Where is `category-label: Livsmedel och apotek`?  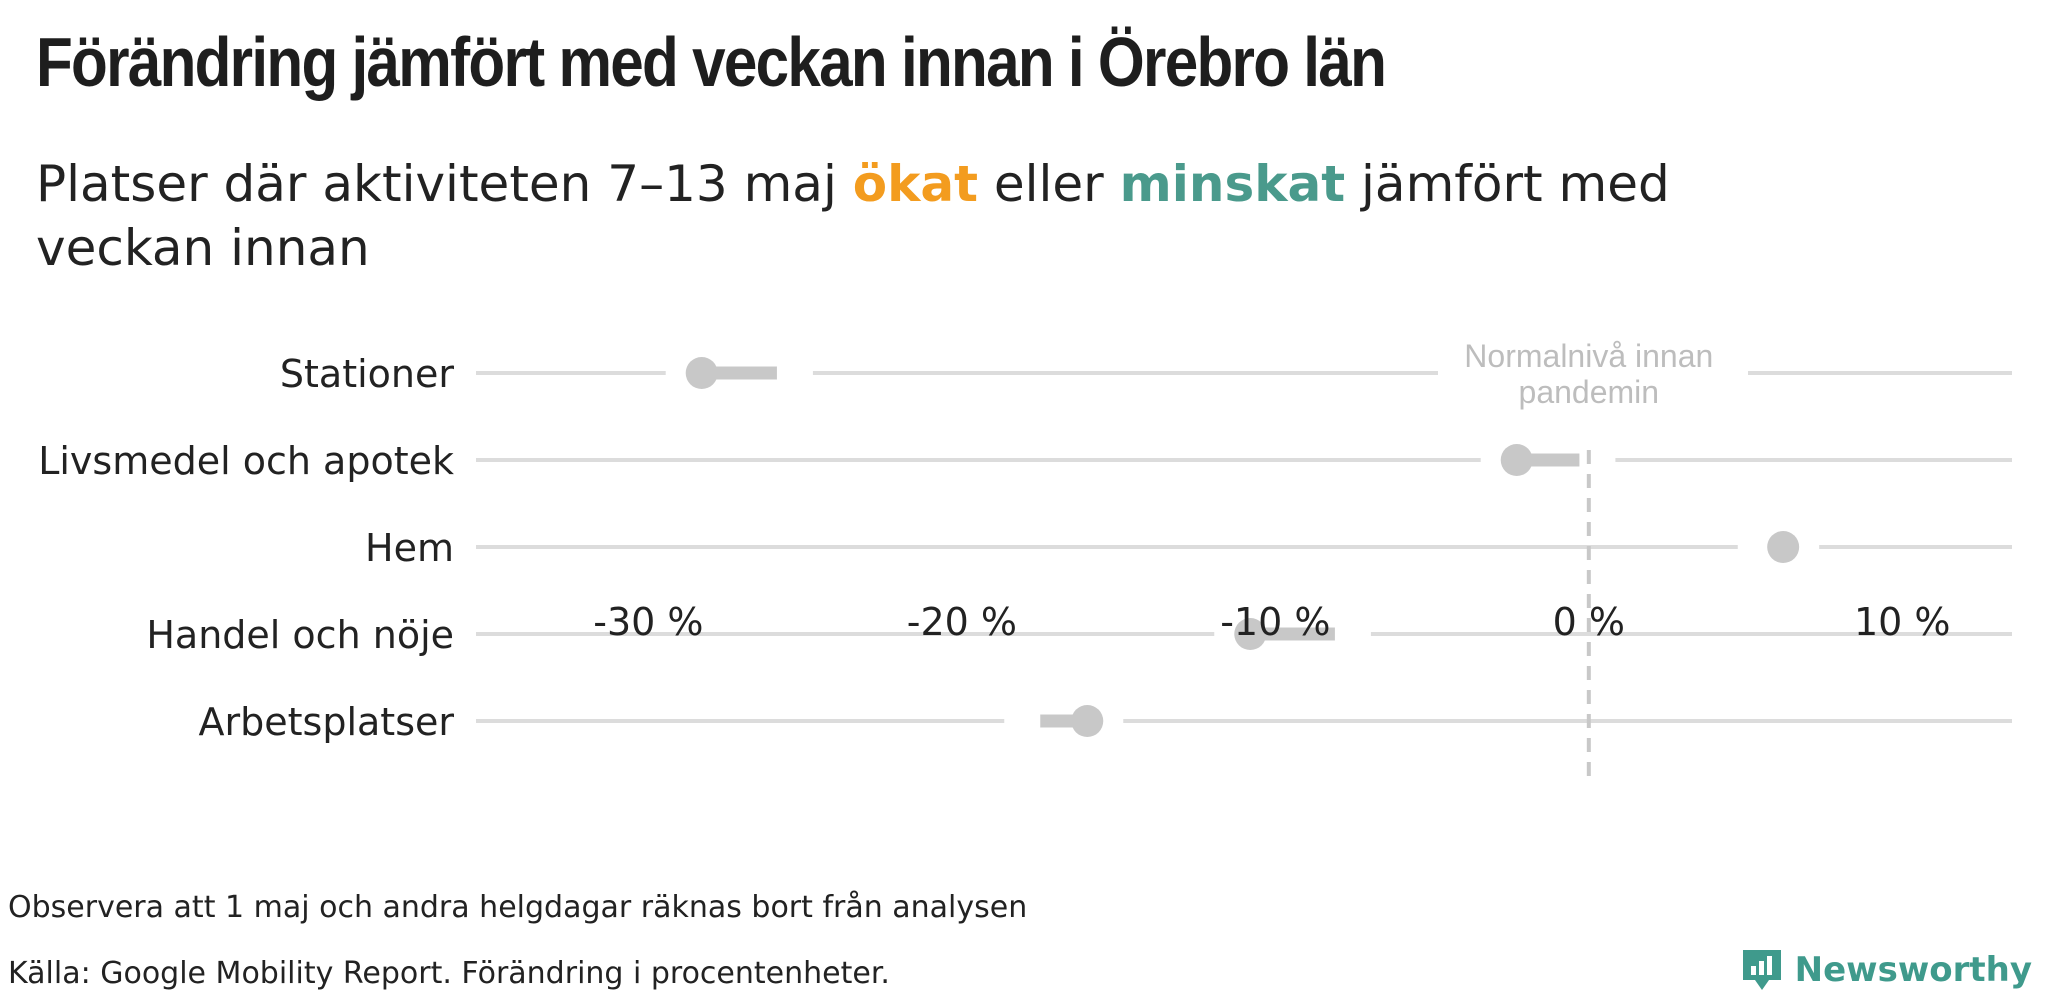
category-label: Livsmedel och apotek is located at coordinates (246, 461).